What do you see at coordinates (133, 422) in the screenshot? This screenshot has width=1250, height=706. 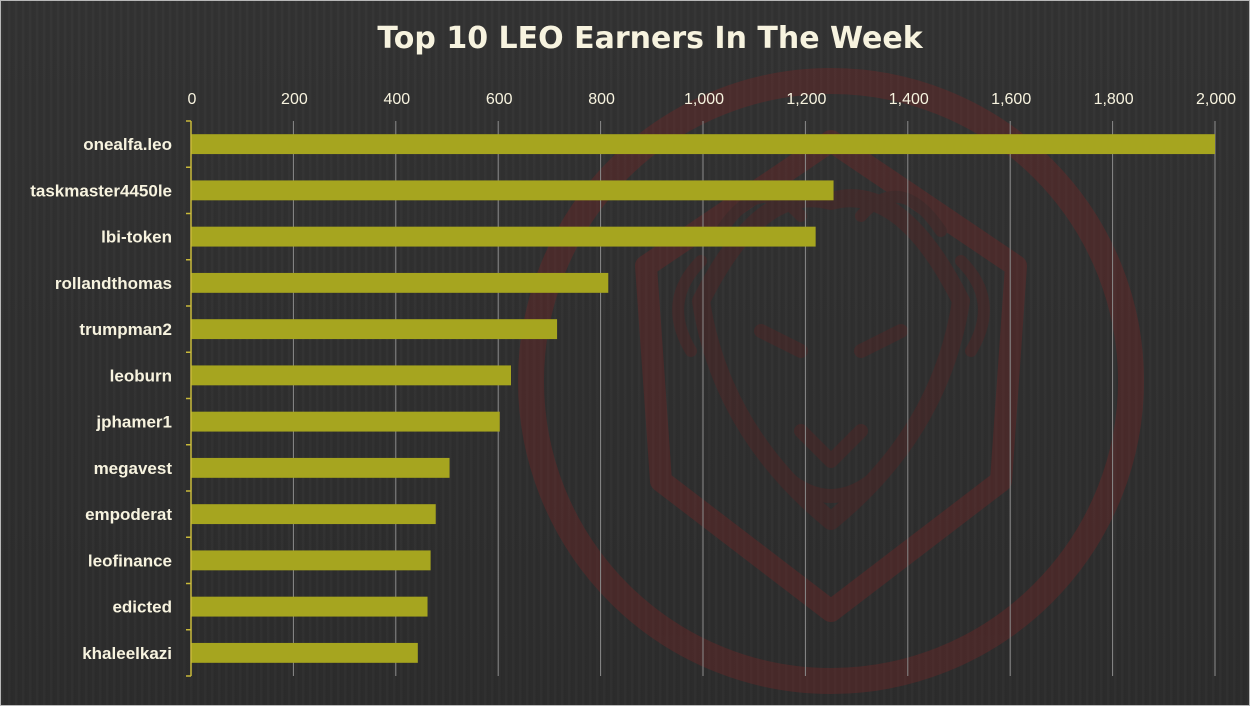 I see `category-label: jphamer1` at bounding box center [133, 422].